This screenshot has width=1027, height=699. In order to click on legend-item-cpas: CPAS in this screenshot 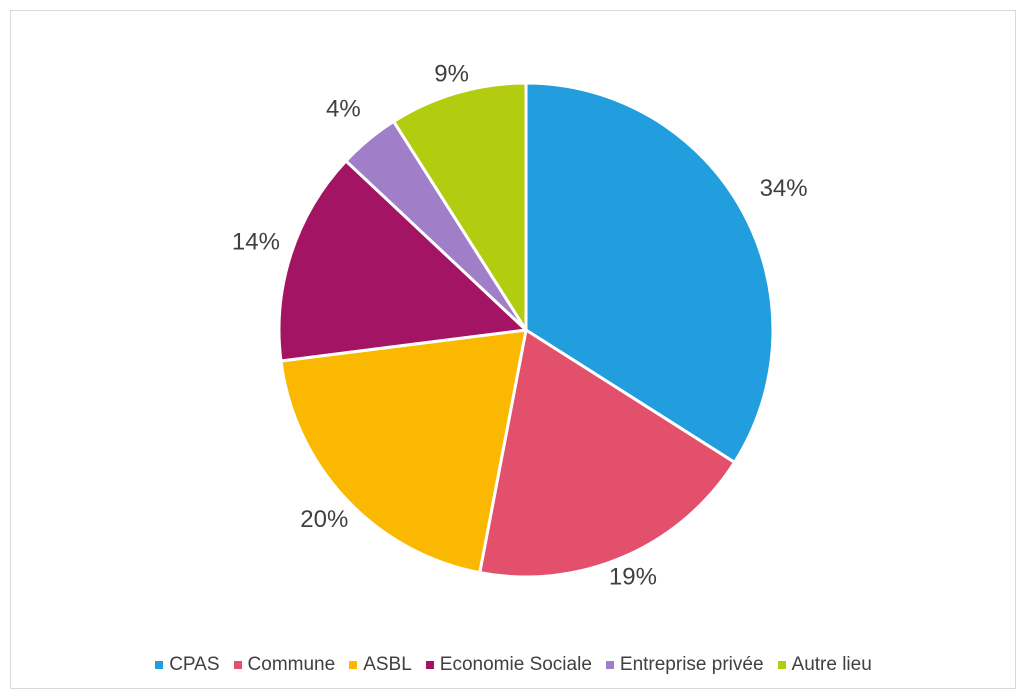, I will do `click(187, 665)`.